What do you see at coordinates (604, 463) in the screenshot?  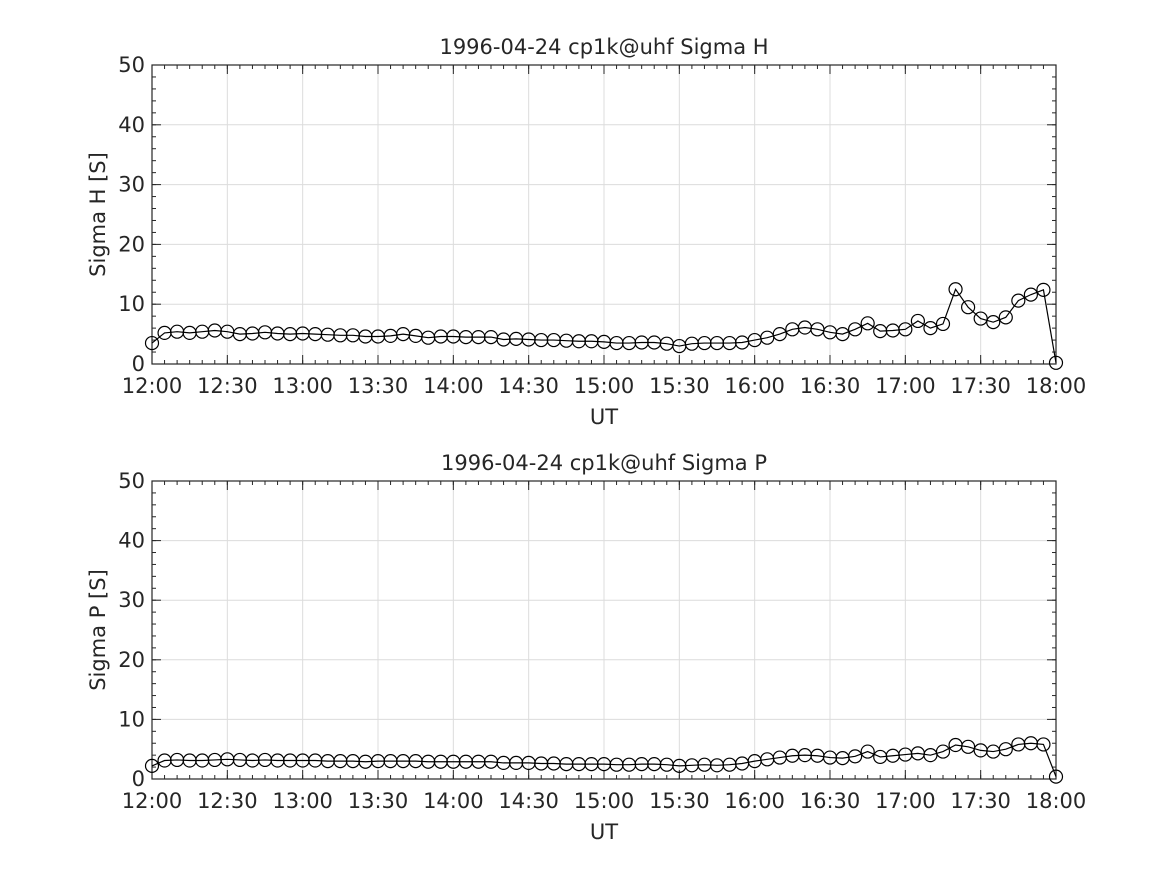 I see `chart-title: 1996-04-24 cp1k@uhf Sigma P` at bounding box center [604, 463].